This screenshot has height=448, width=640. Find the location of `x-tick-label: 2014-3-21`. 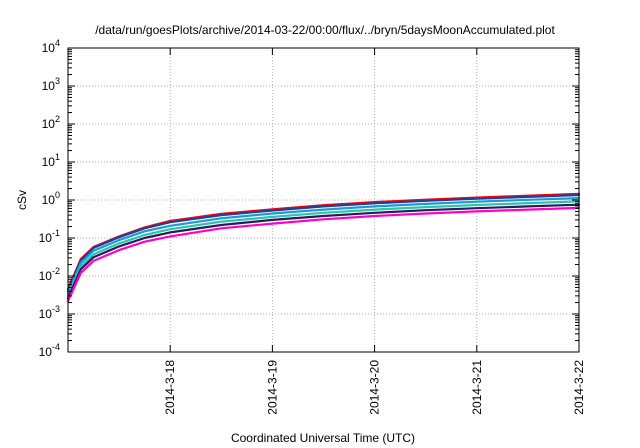

x-tick-label: 2014-3-21 is located at coordinates (477, 387).